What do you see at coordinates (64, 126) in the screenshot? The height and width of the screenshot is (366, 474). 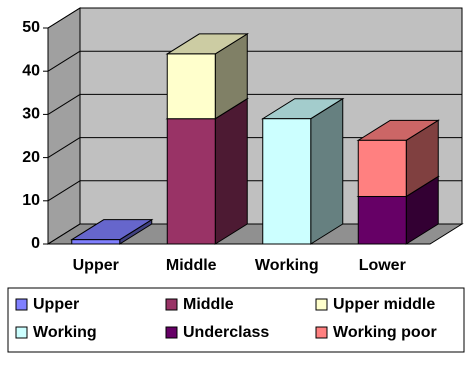 I see `side-wall` at bounding box center [64, 126].